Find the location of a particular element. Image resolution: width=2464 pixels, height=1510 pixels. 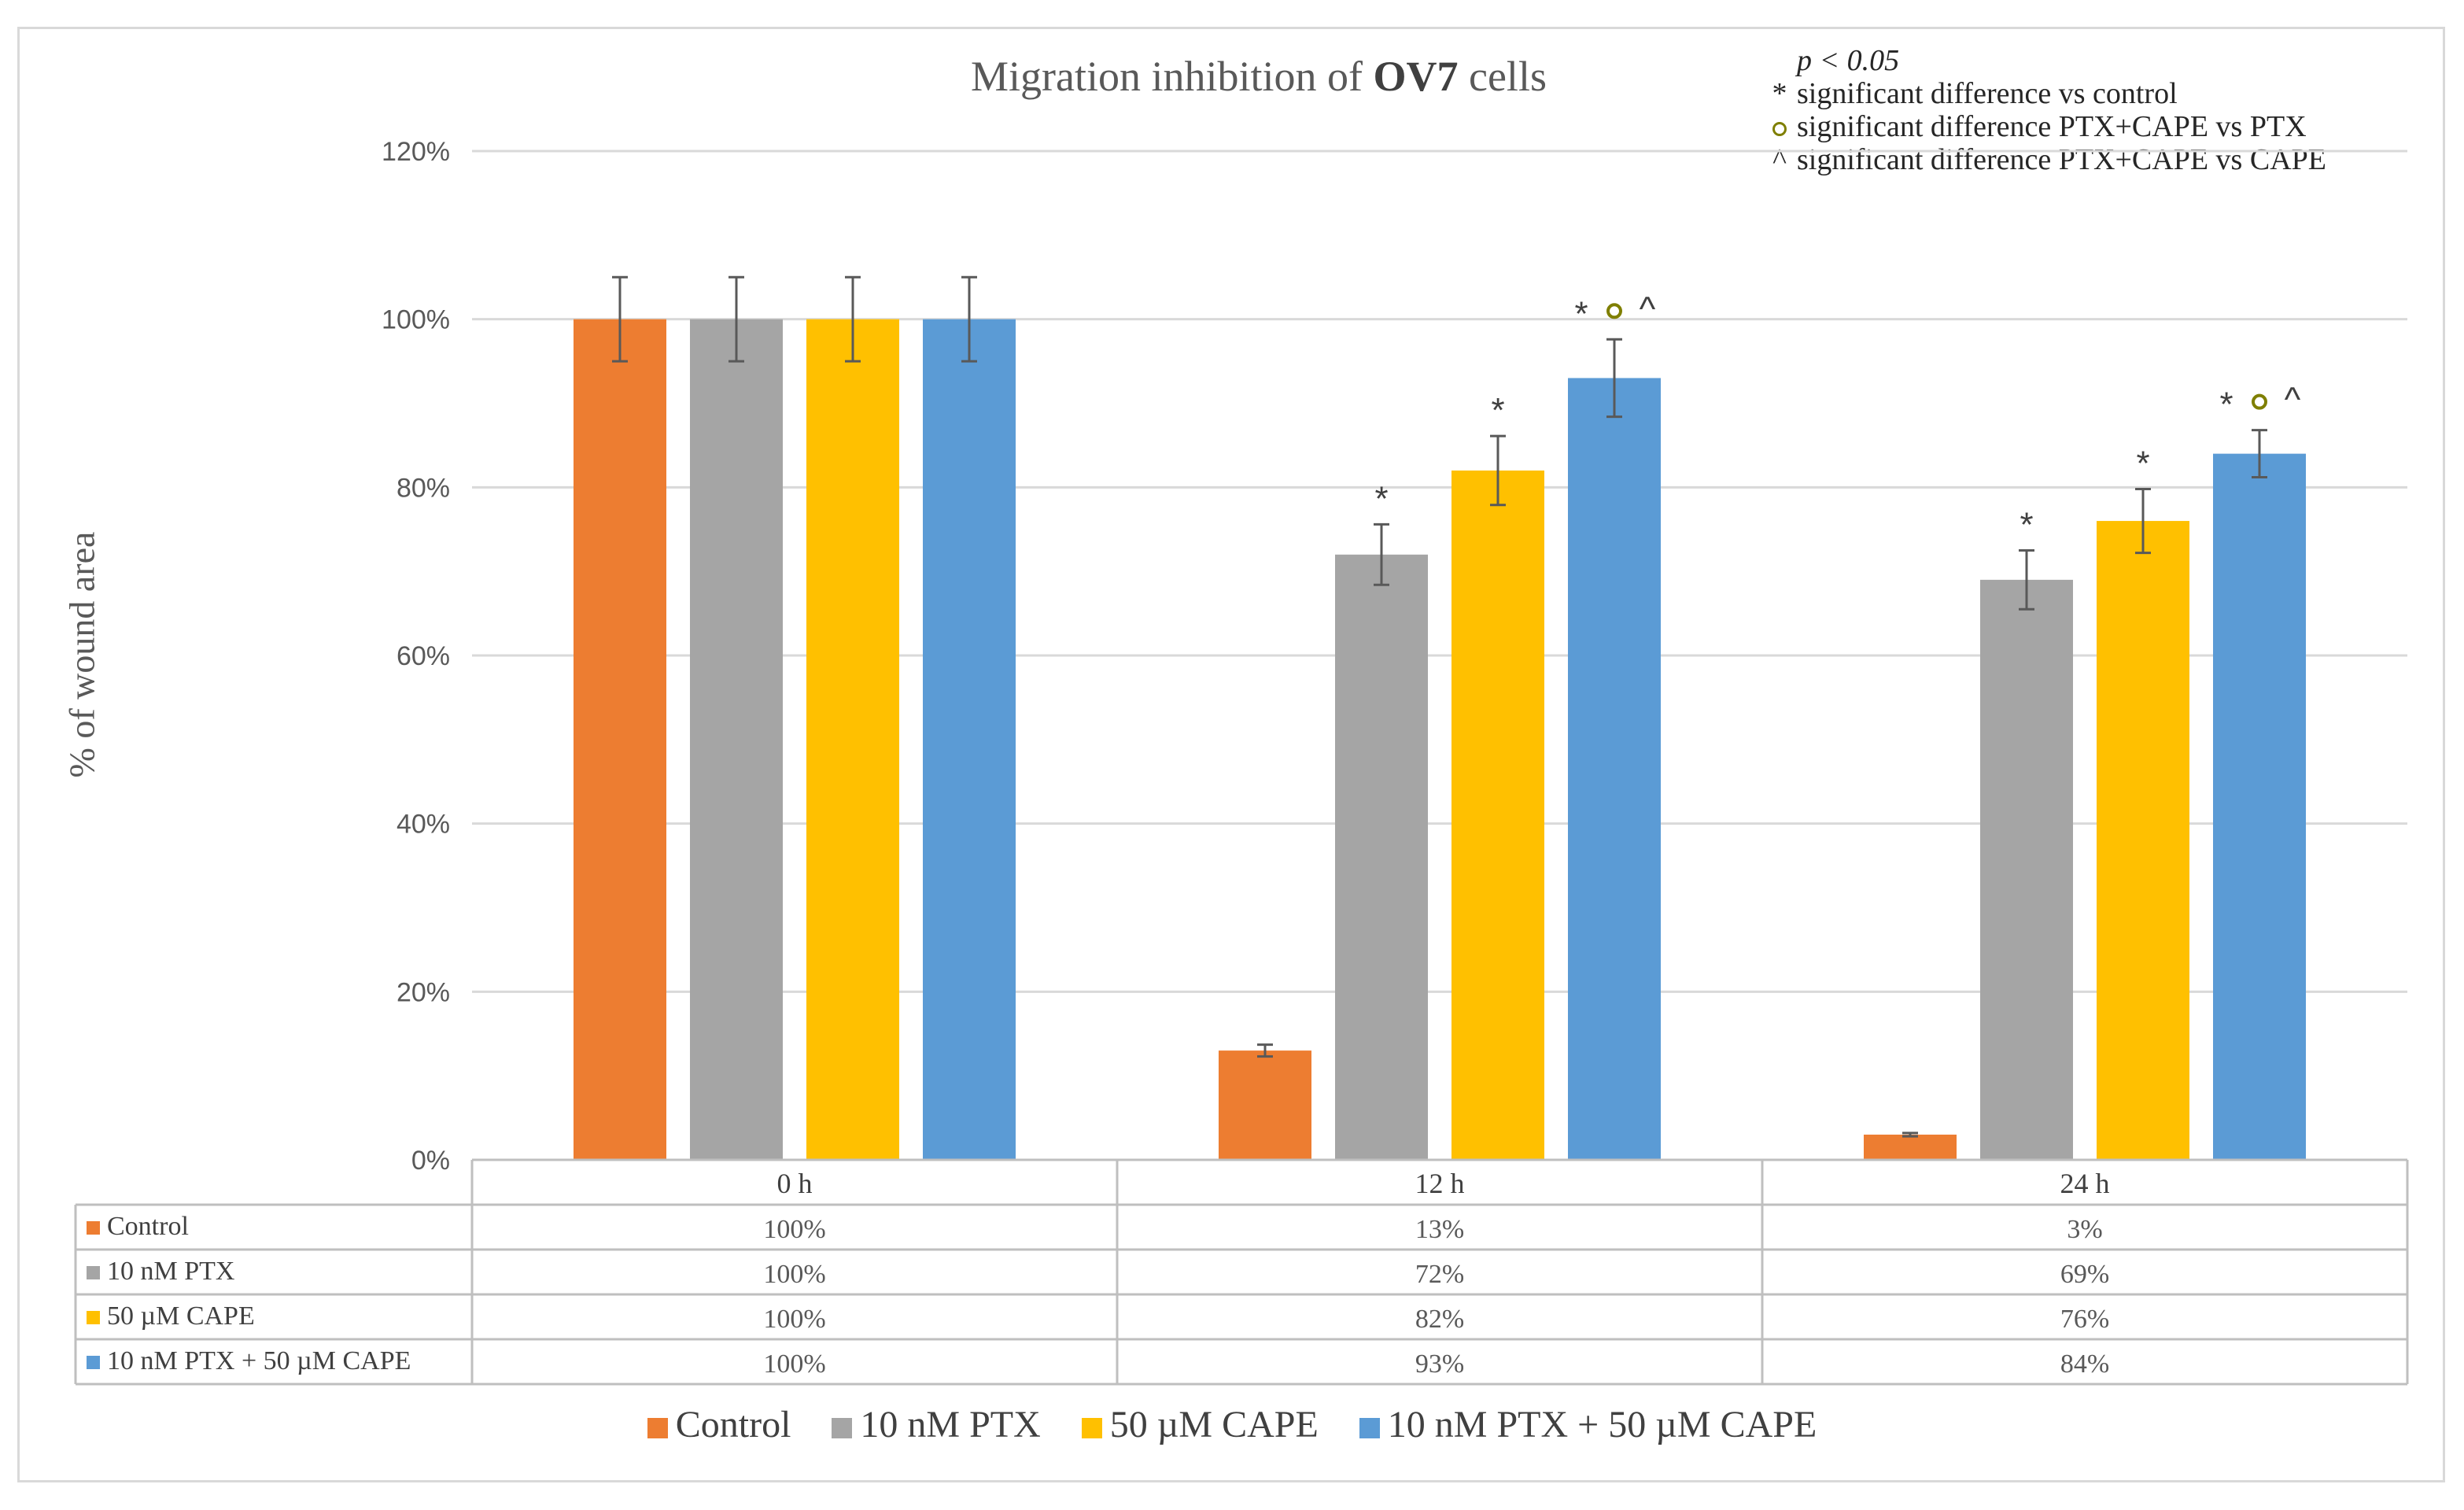

category-label: 0 h is located at coordinates (795, 1183).